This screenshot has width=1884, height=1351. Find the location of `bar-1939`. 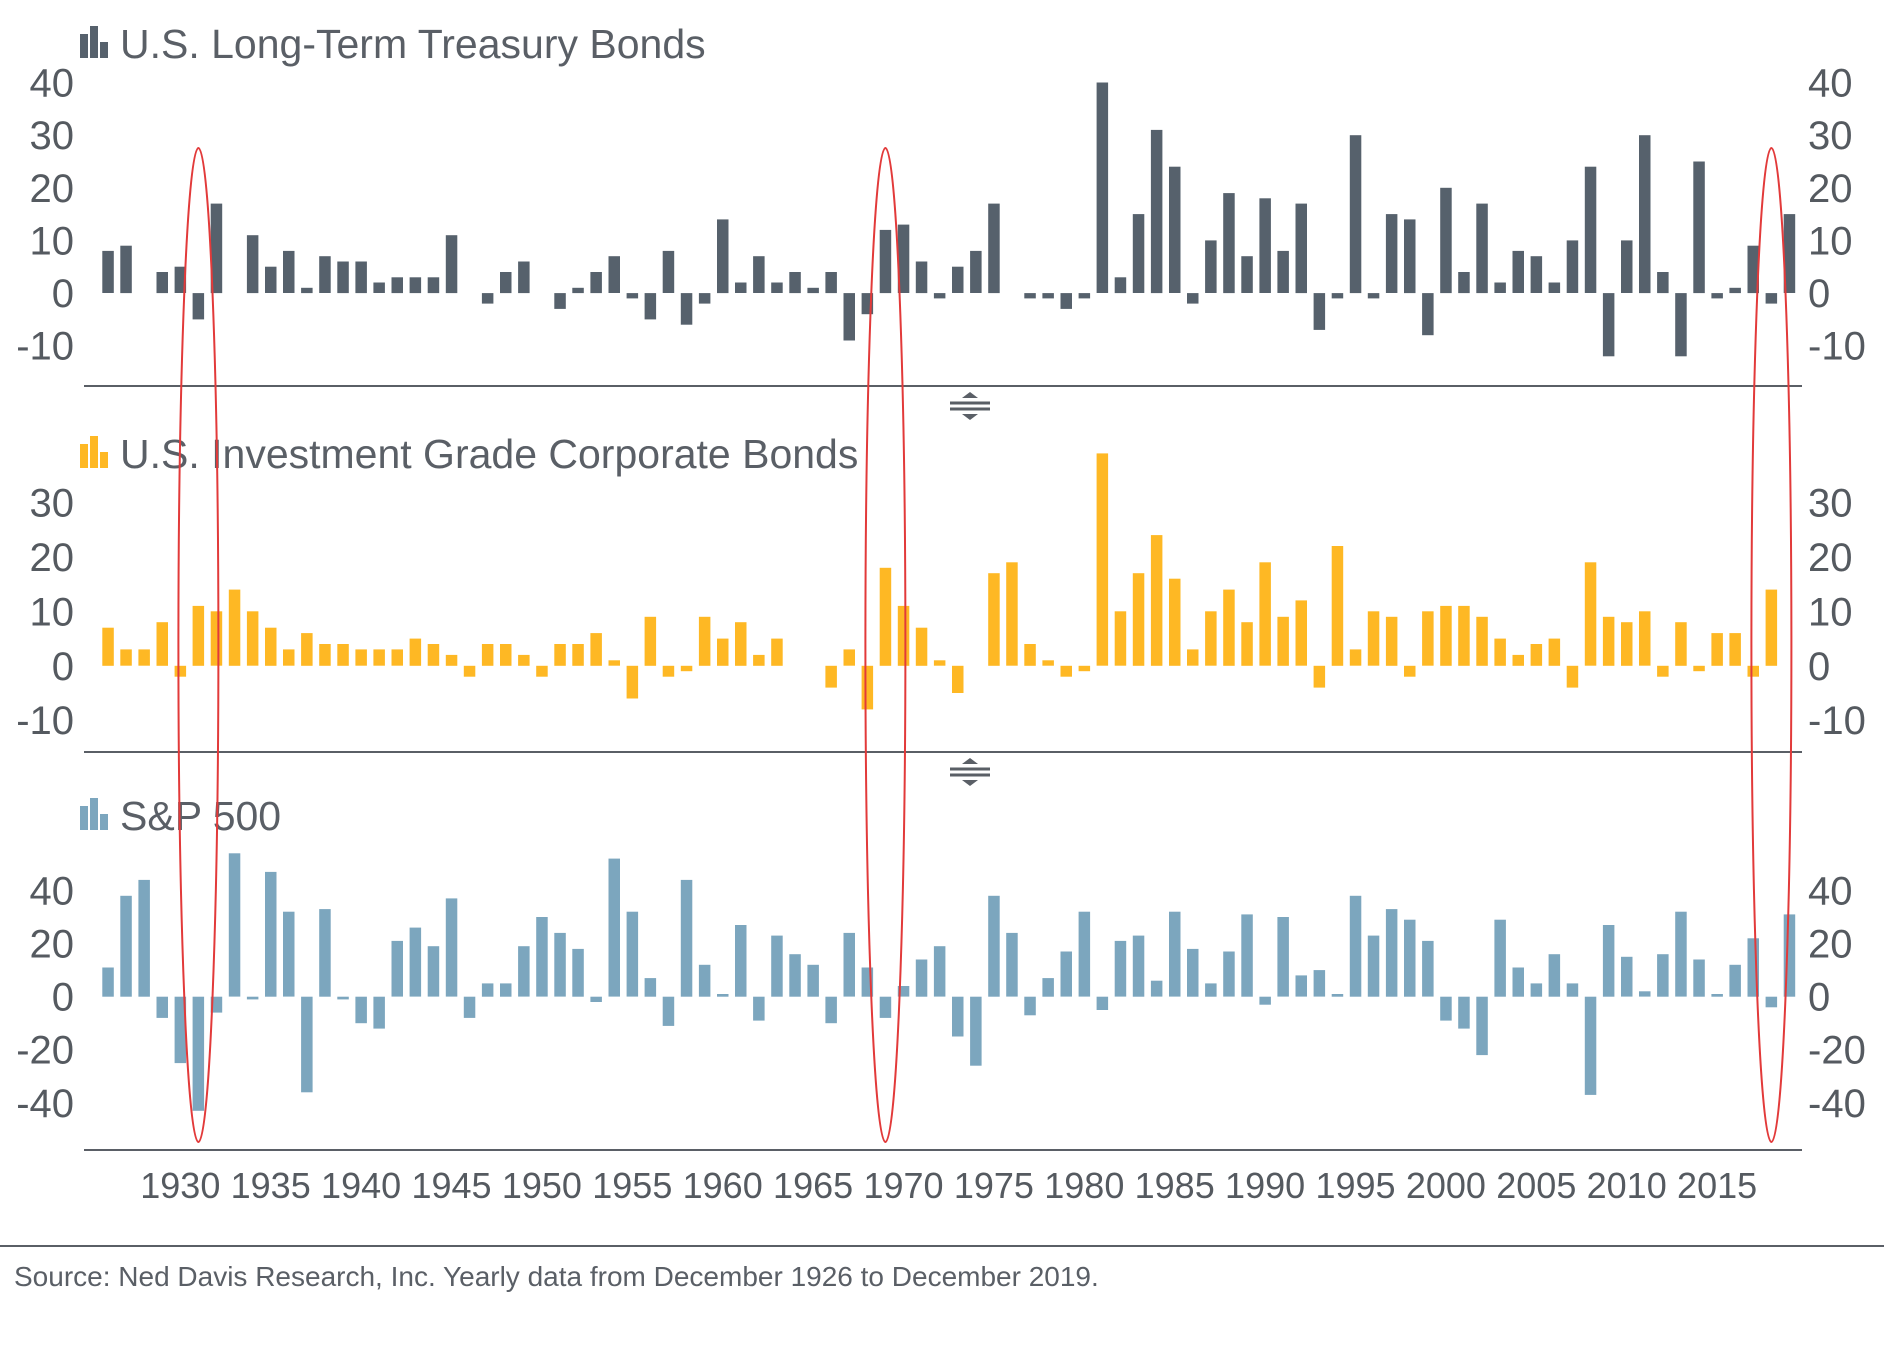

bar-1939 is located at coordinates (343, 998).